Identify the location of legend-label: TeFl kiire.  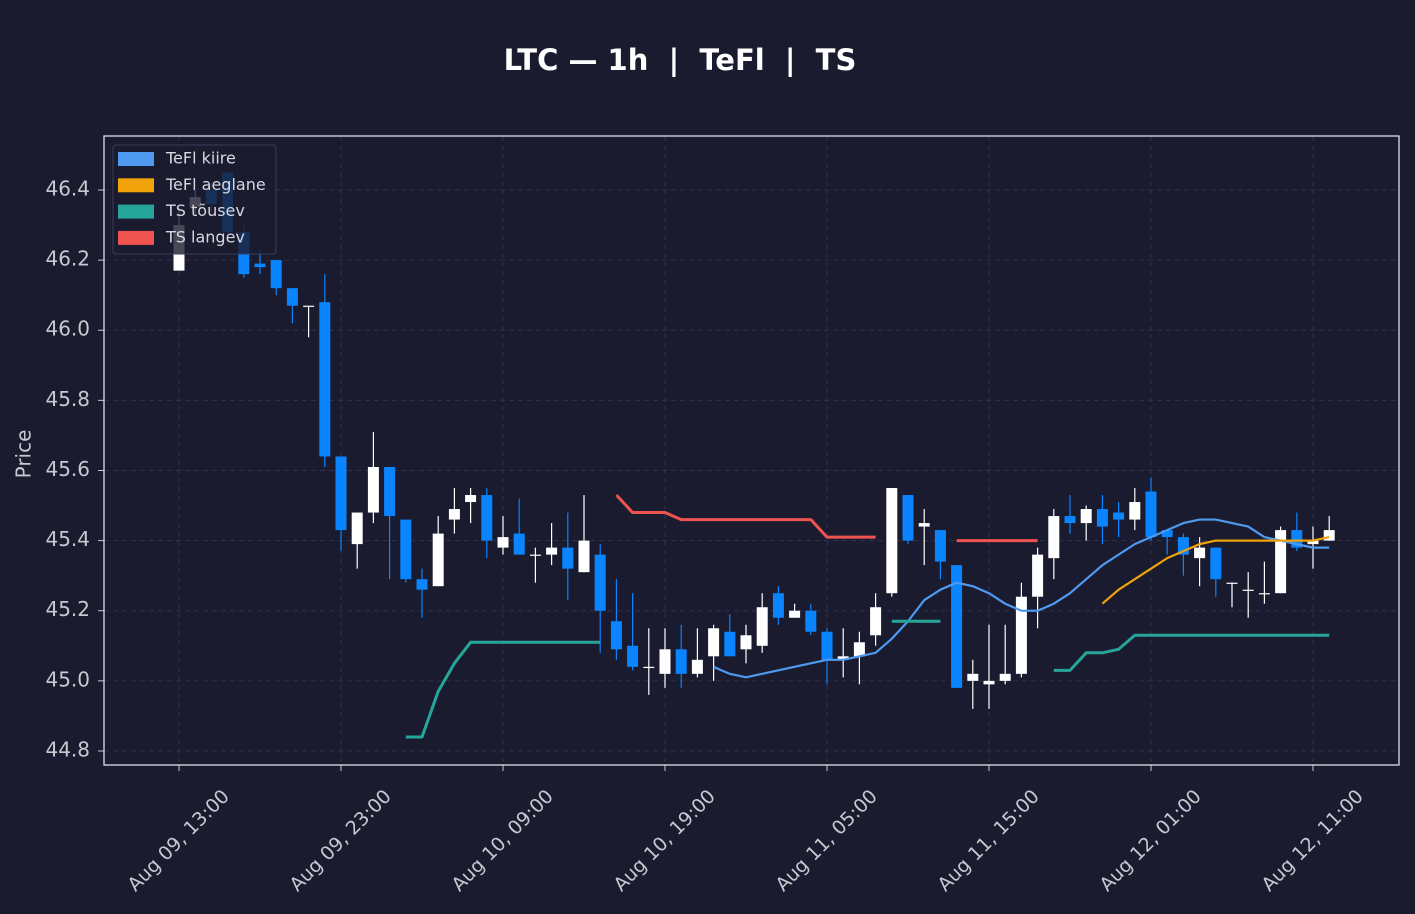
(200, 158).